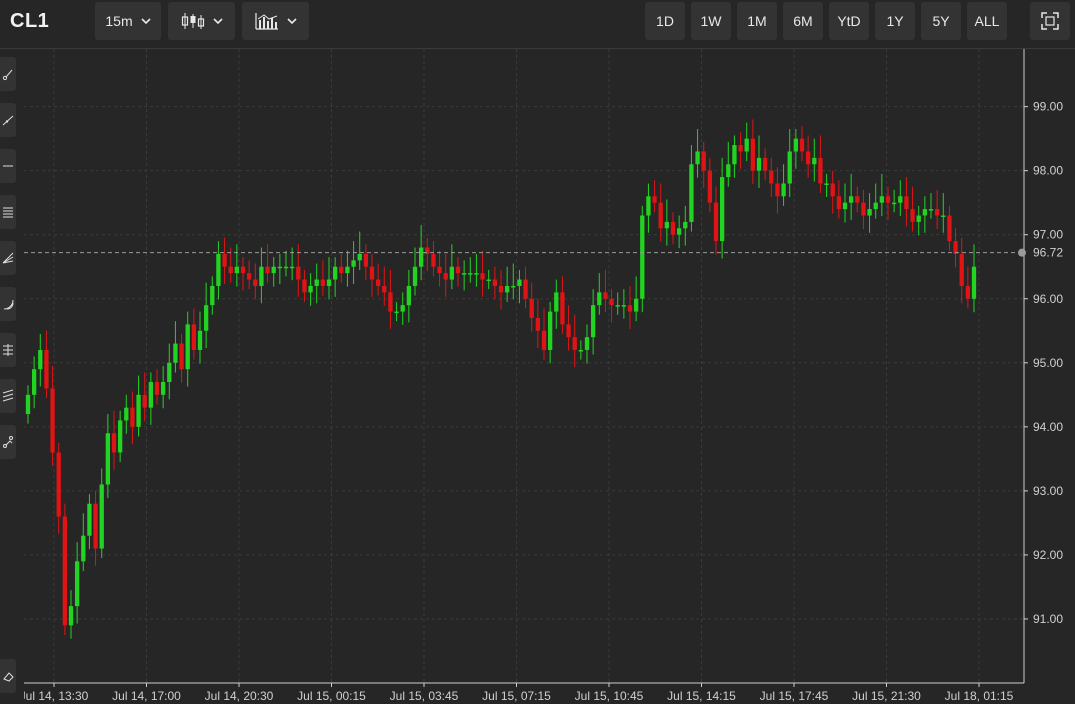 The width and height of the screenshot is (1075, 704). Describe the element at coordinates (1048, 491) in the screenshot. I see `y-tick-label: 93.00` at that location.